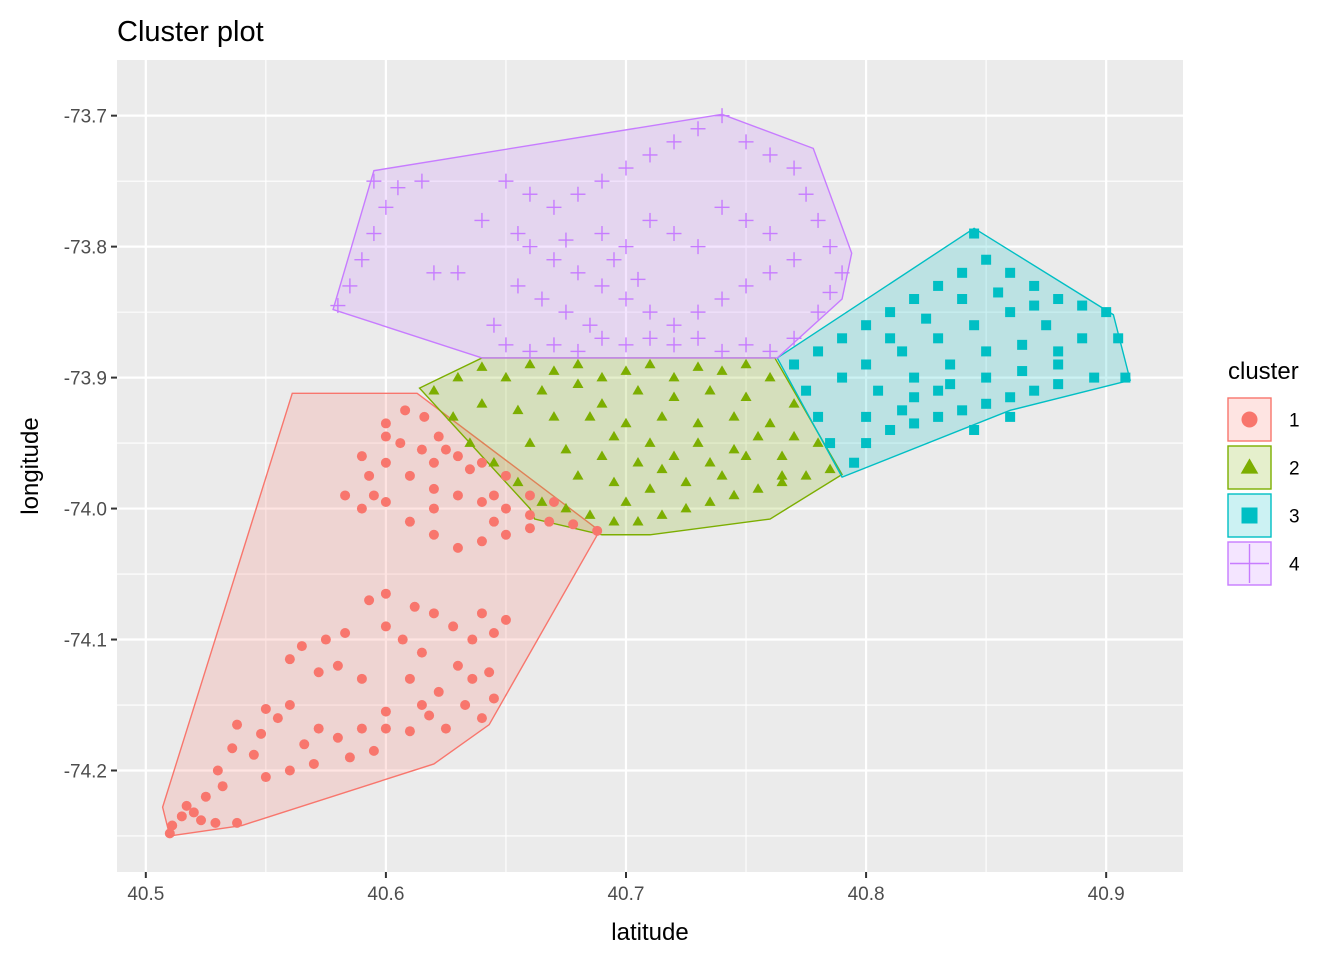  I want to click on x-tick-label: 40.6, so click(385, 894).